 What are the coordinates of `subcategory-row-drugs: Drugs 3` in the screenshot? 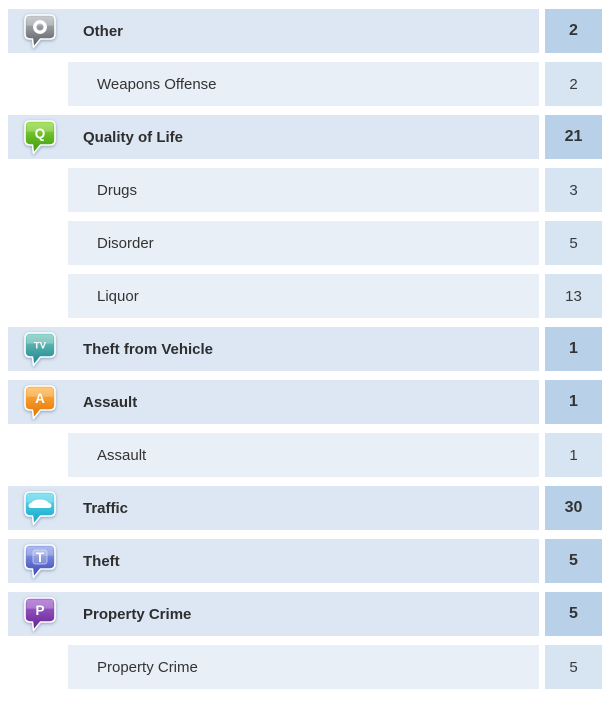 It's located at (305, 190).